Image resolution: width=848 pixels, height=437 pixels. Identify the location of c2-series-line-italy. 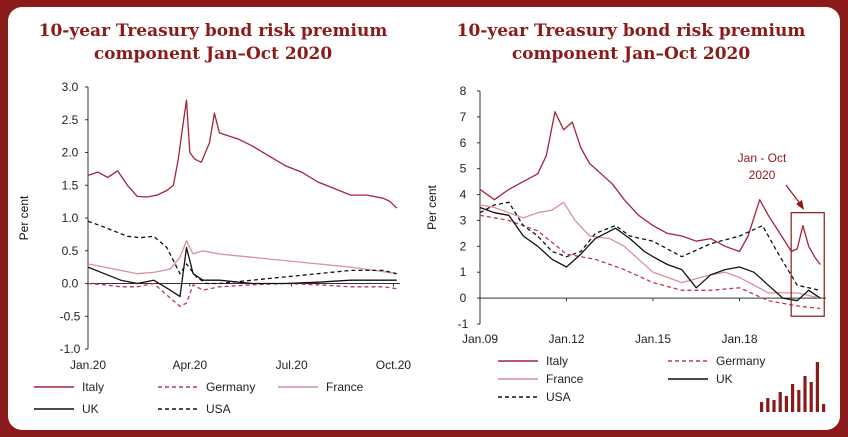
(650, 188).